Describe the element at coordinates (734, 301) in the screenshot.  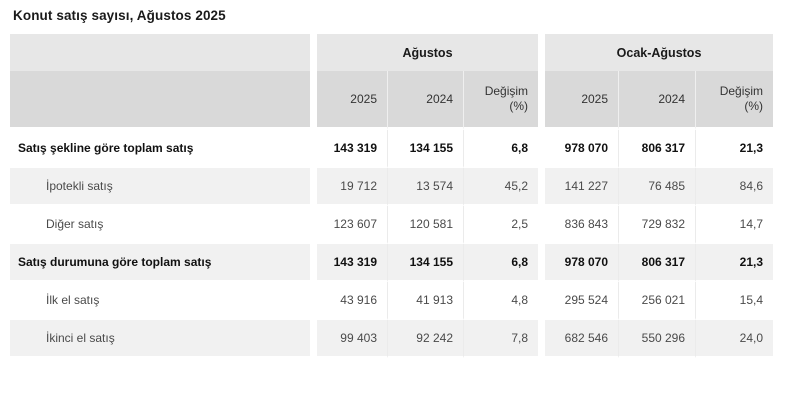
I see `value-cell: 15,4` at that location.